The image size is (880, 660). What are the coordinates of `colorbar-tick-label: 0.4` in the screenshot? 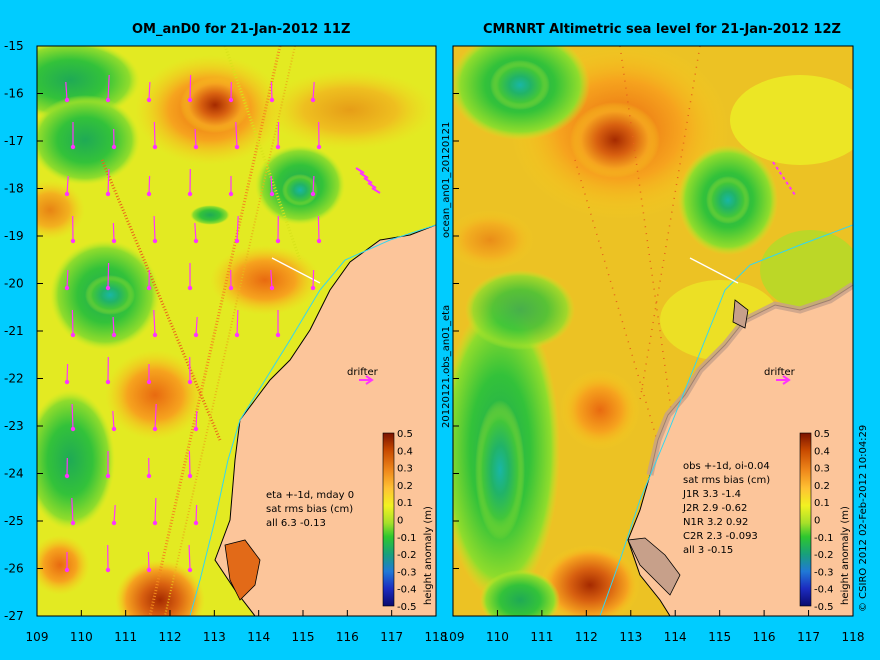 It's located at (822, 451).